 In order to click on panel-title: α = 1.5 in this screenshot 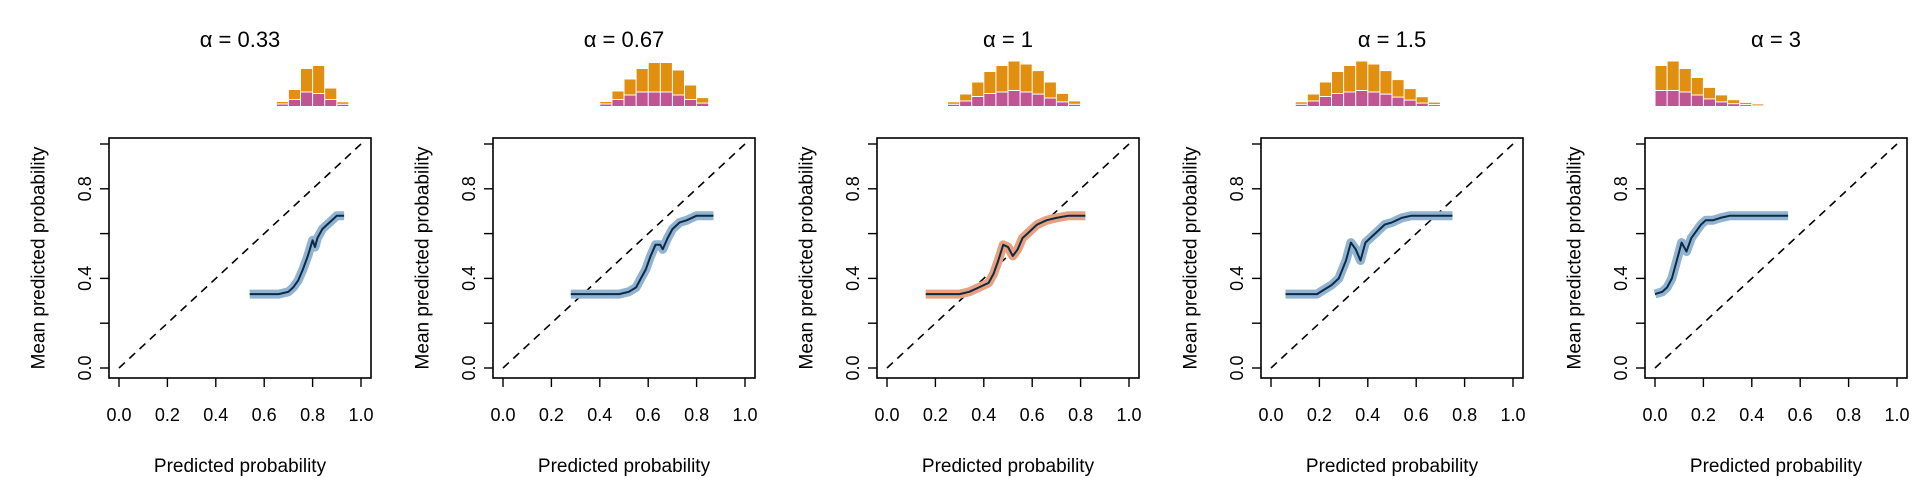, I will do `click(1392, 39)`.